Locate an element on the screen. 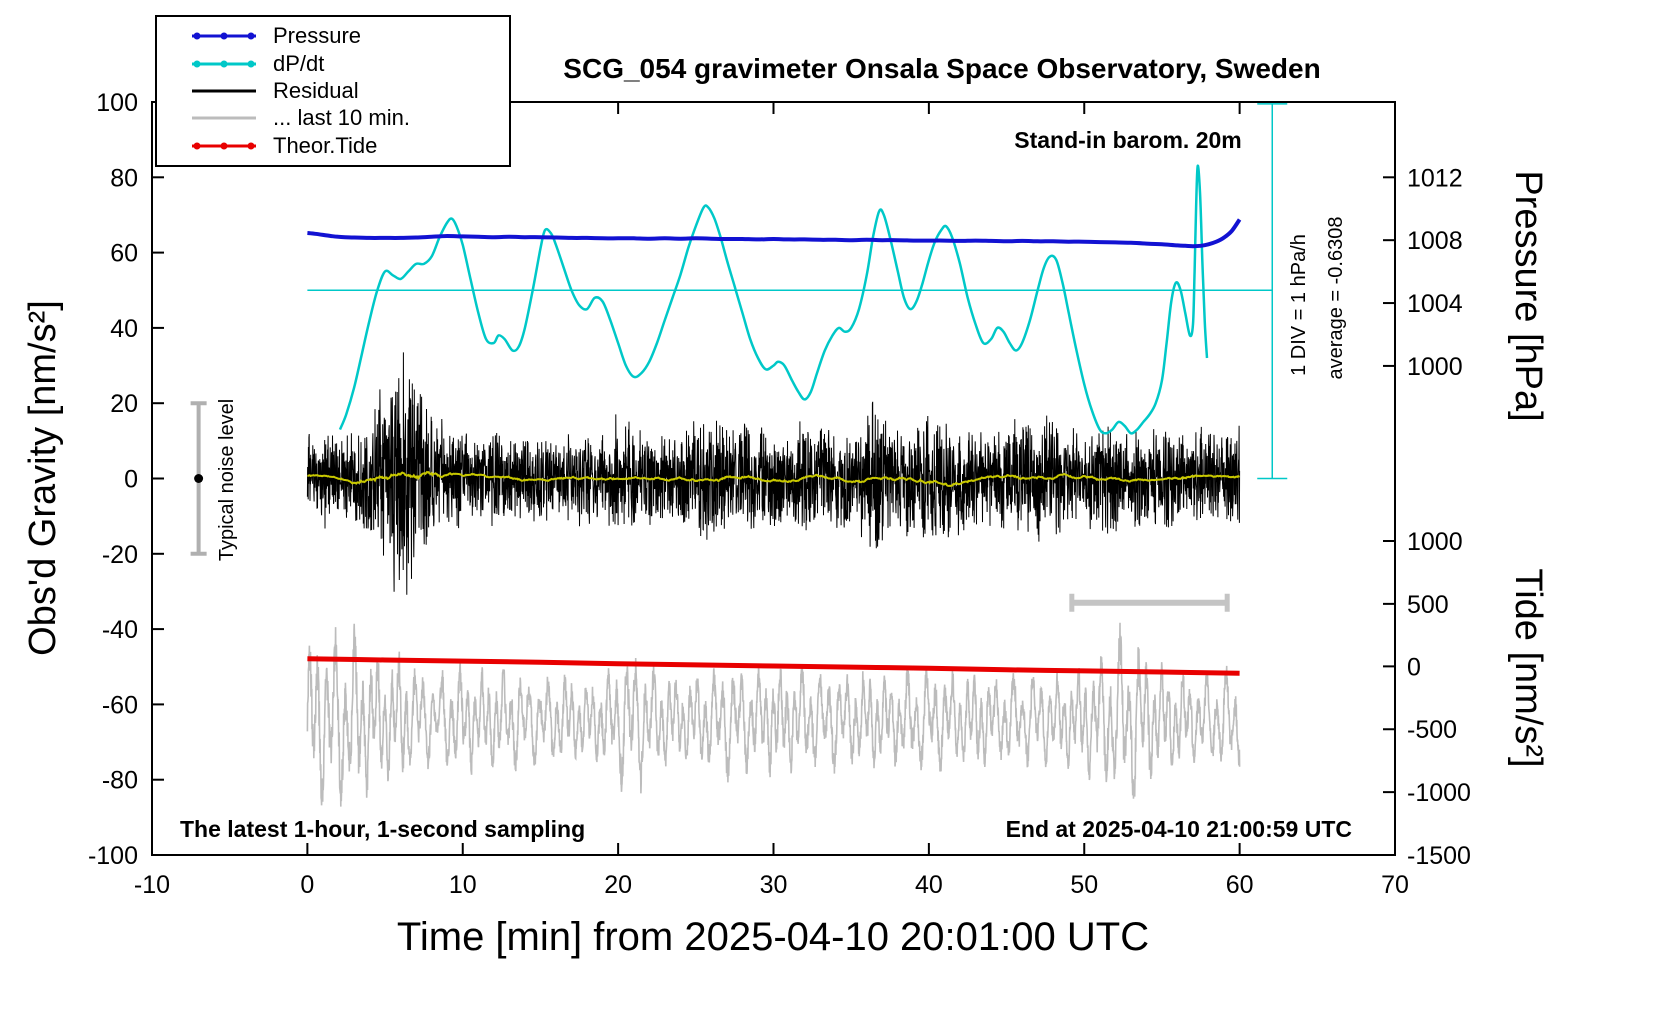 This screenshot has height=1020, width=1660. x-tick-label: 70 is located at coordinates (1395, 885).